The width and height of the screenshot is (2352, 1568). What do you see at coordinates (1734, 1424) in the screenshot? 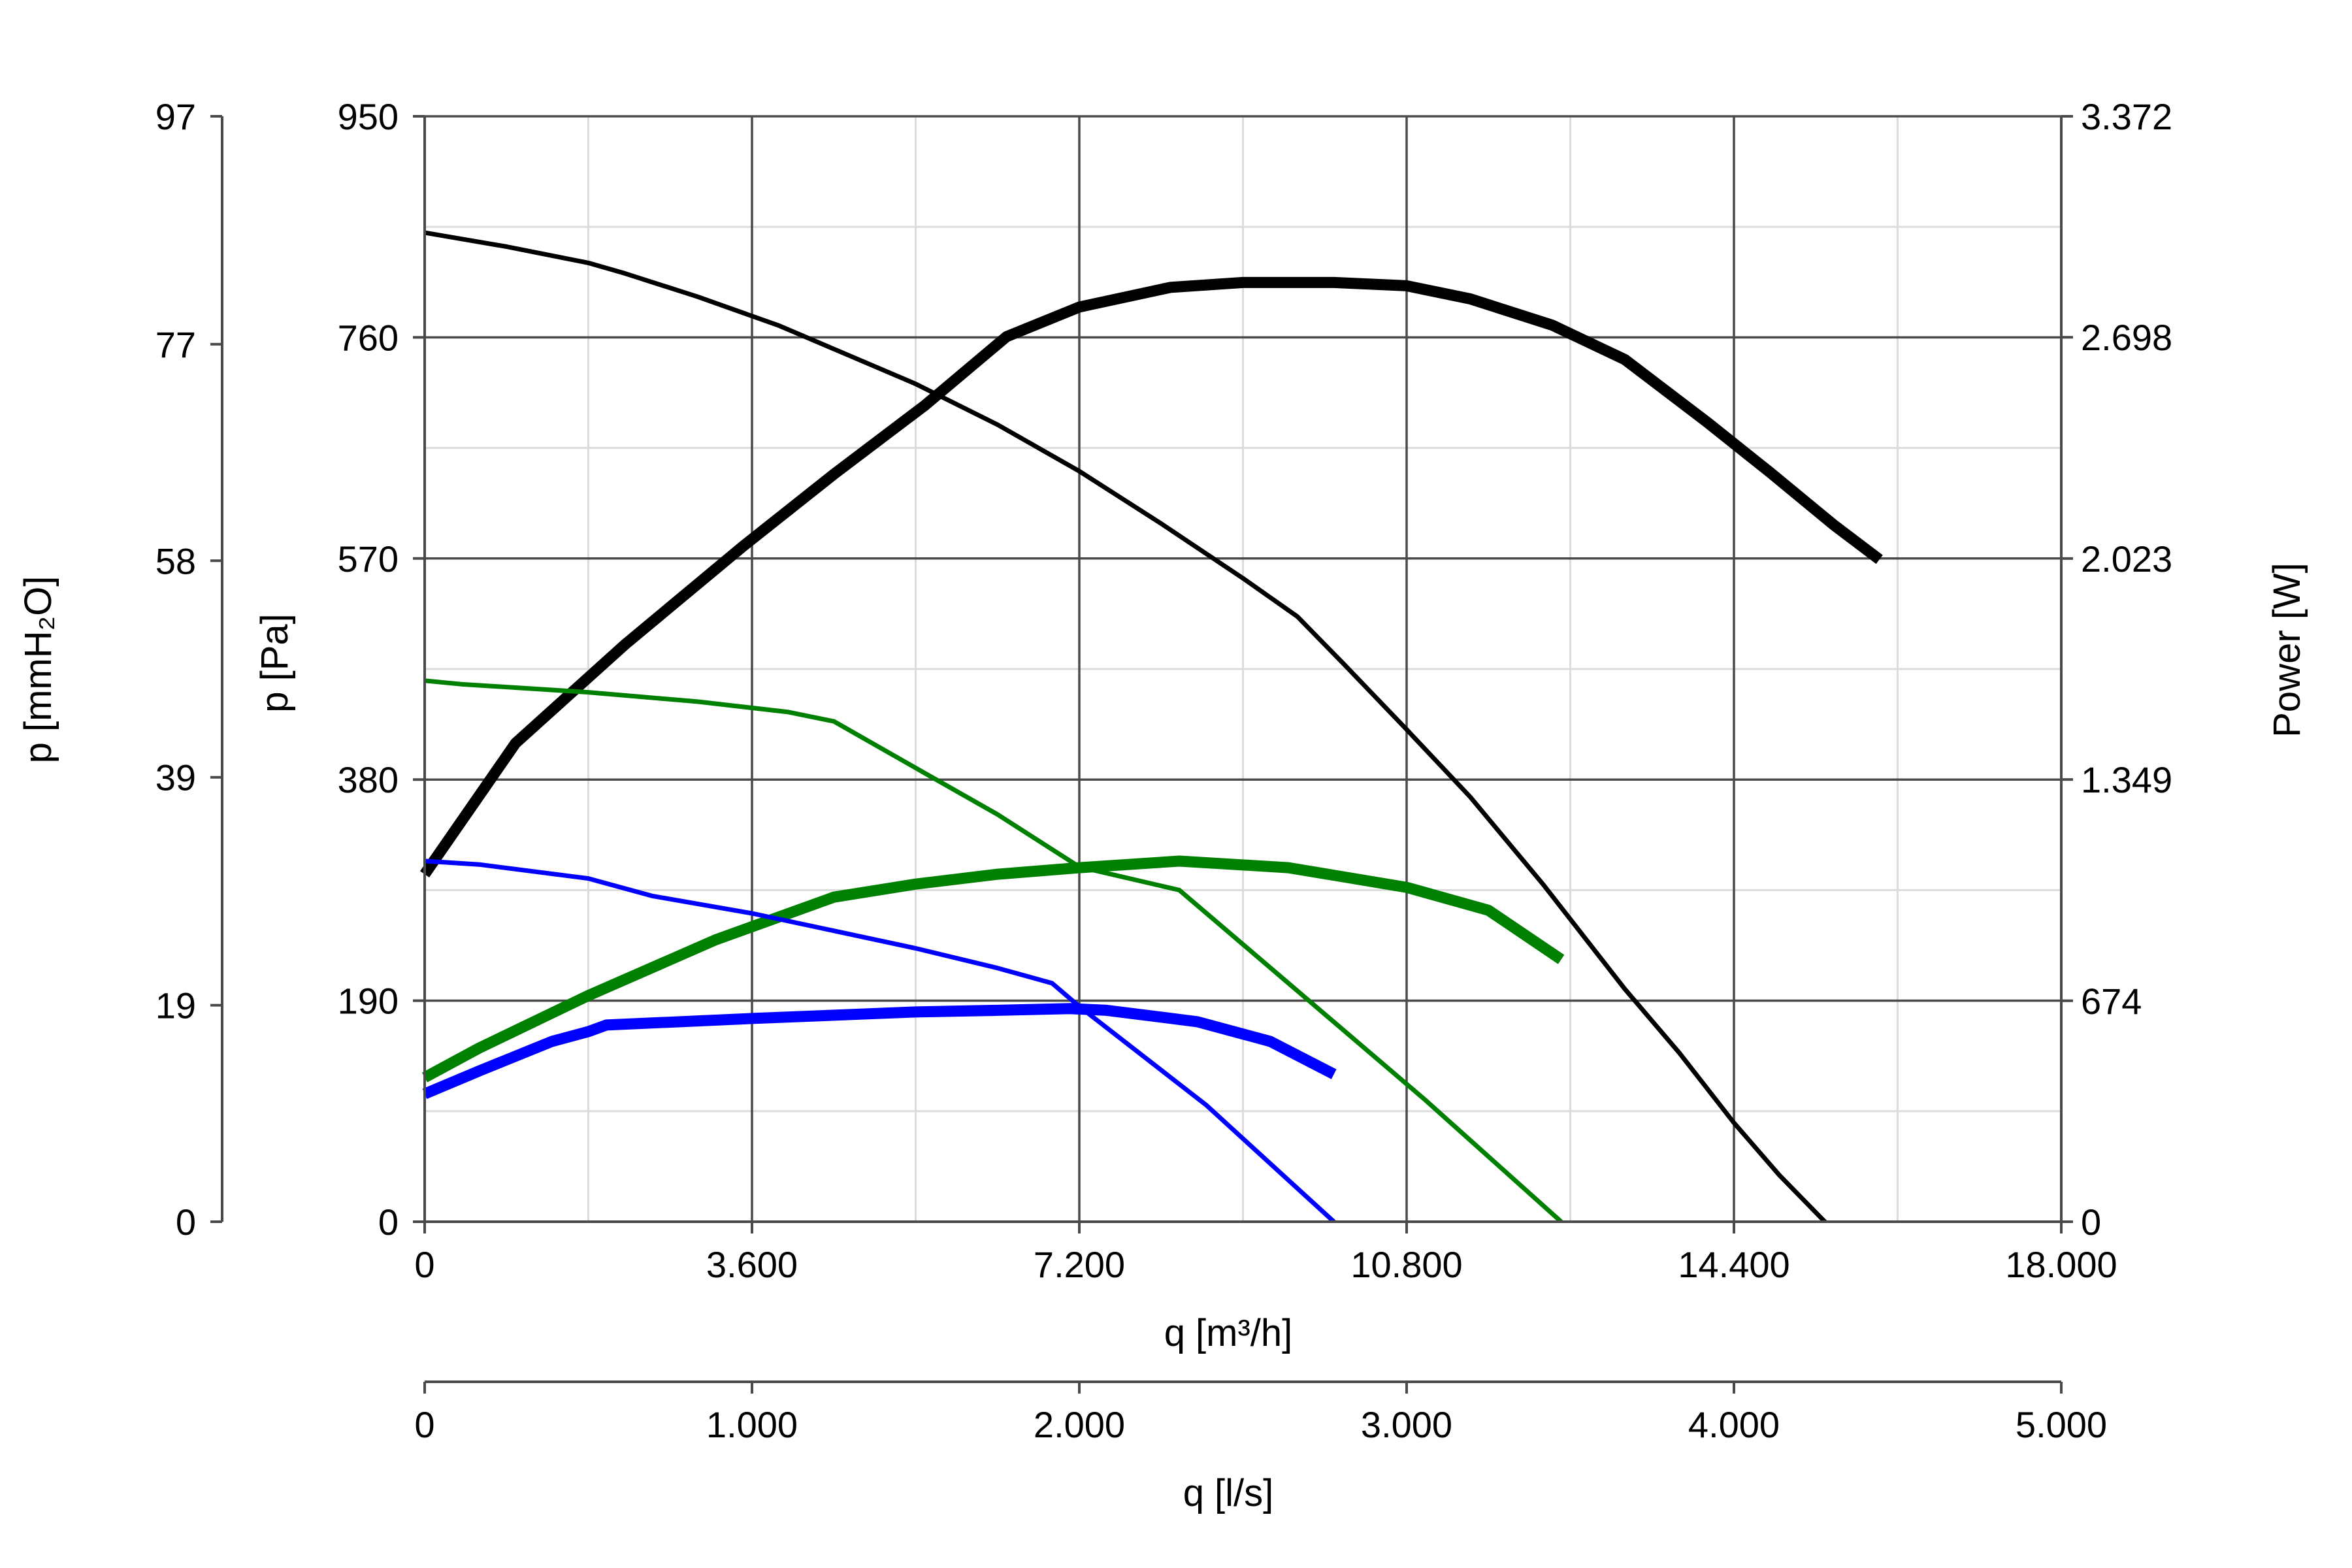
I see `x-secondary-tick-label: 4.000` at bounding box center [1734, 1424].